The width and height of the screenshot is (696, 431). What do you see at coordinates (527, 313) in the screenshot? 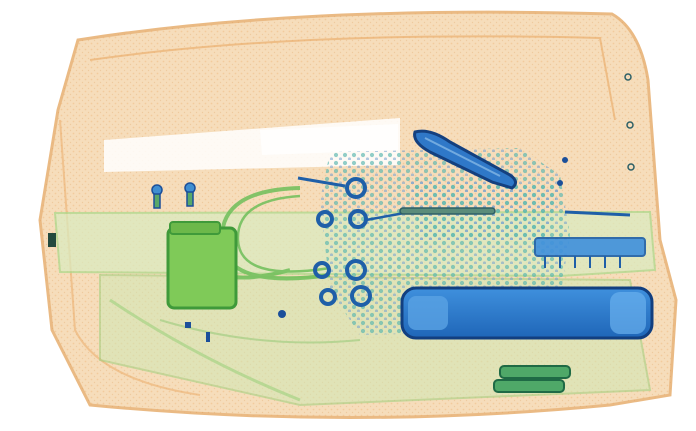
I see `battery-pack` at bounding box center [527, 313].